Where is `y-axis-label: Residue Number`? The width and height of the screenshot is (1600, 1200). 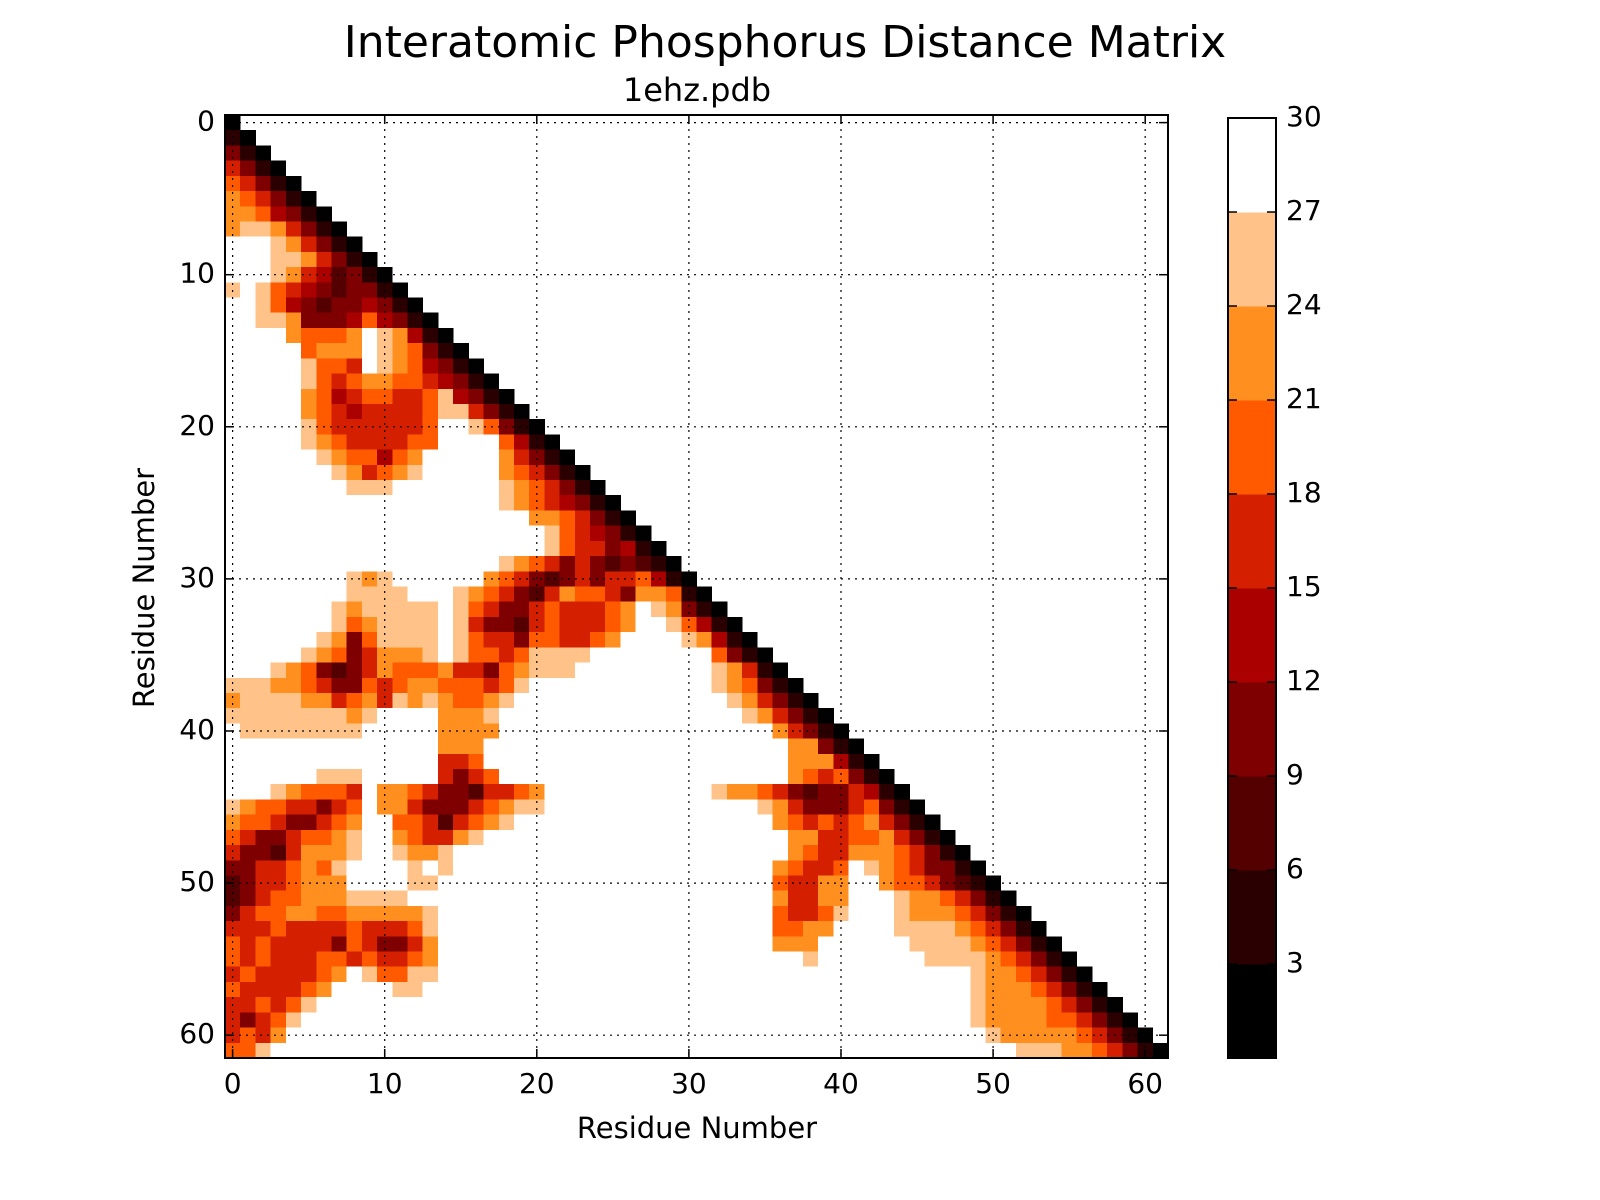
y-axis-label: Residue Number is located at coordinates (144, 588).